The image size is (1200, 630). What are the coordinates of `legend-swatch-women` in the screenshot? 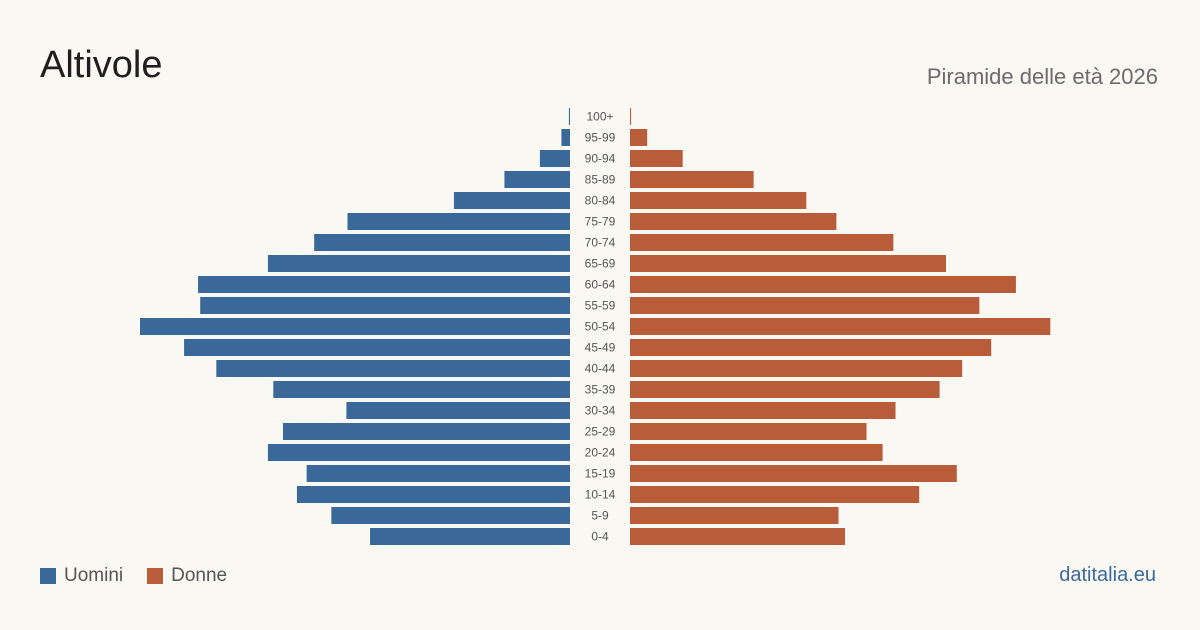 It's located at (155, 576).